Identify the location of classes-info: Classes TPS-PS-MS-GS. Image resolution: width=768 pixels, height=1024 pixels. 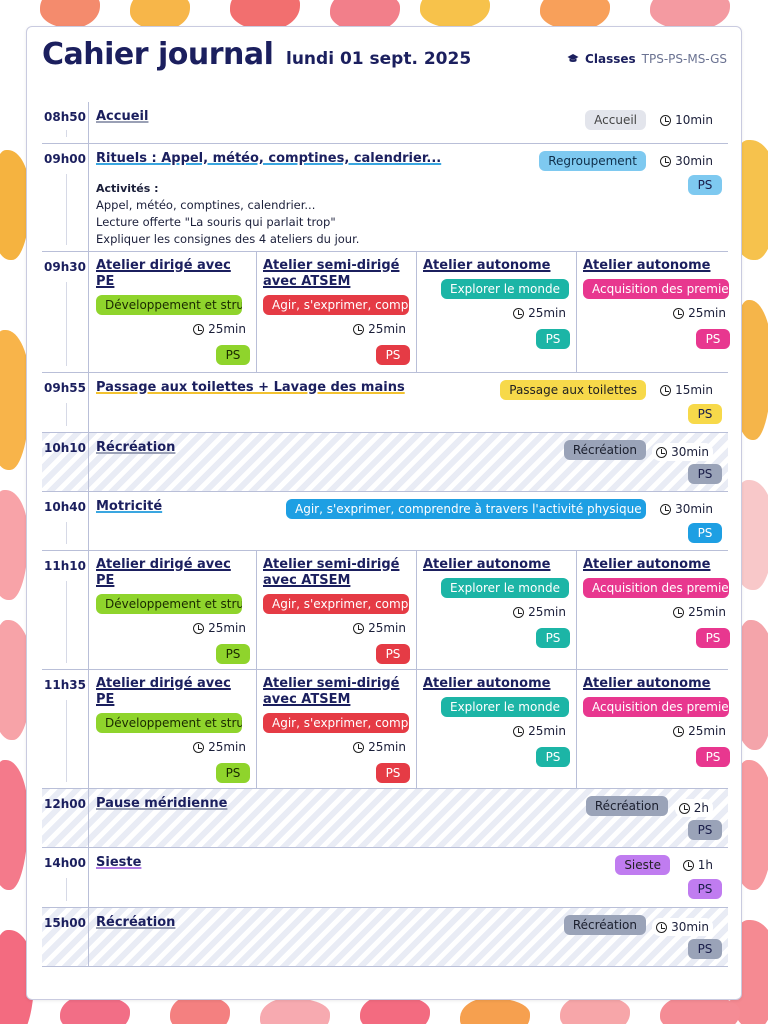
(647, 59).